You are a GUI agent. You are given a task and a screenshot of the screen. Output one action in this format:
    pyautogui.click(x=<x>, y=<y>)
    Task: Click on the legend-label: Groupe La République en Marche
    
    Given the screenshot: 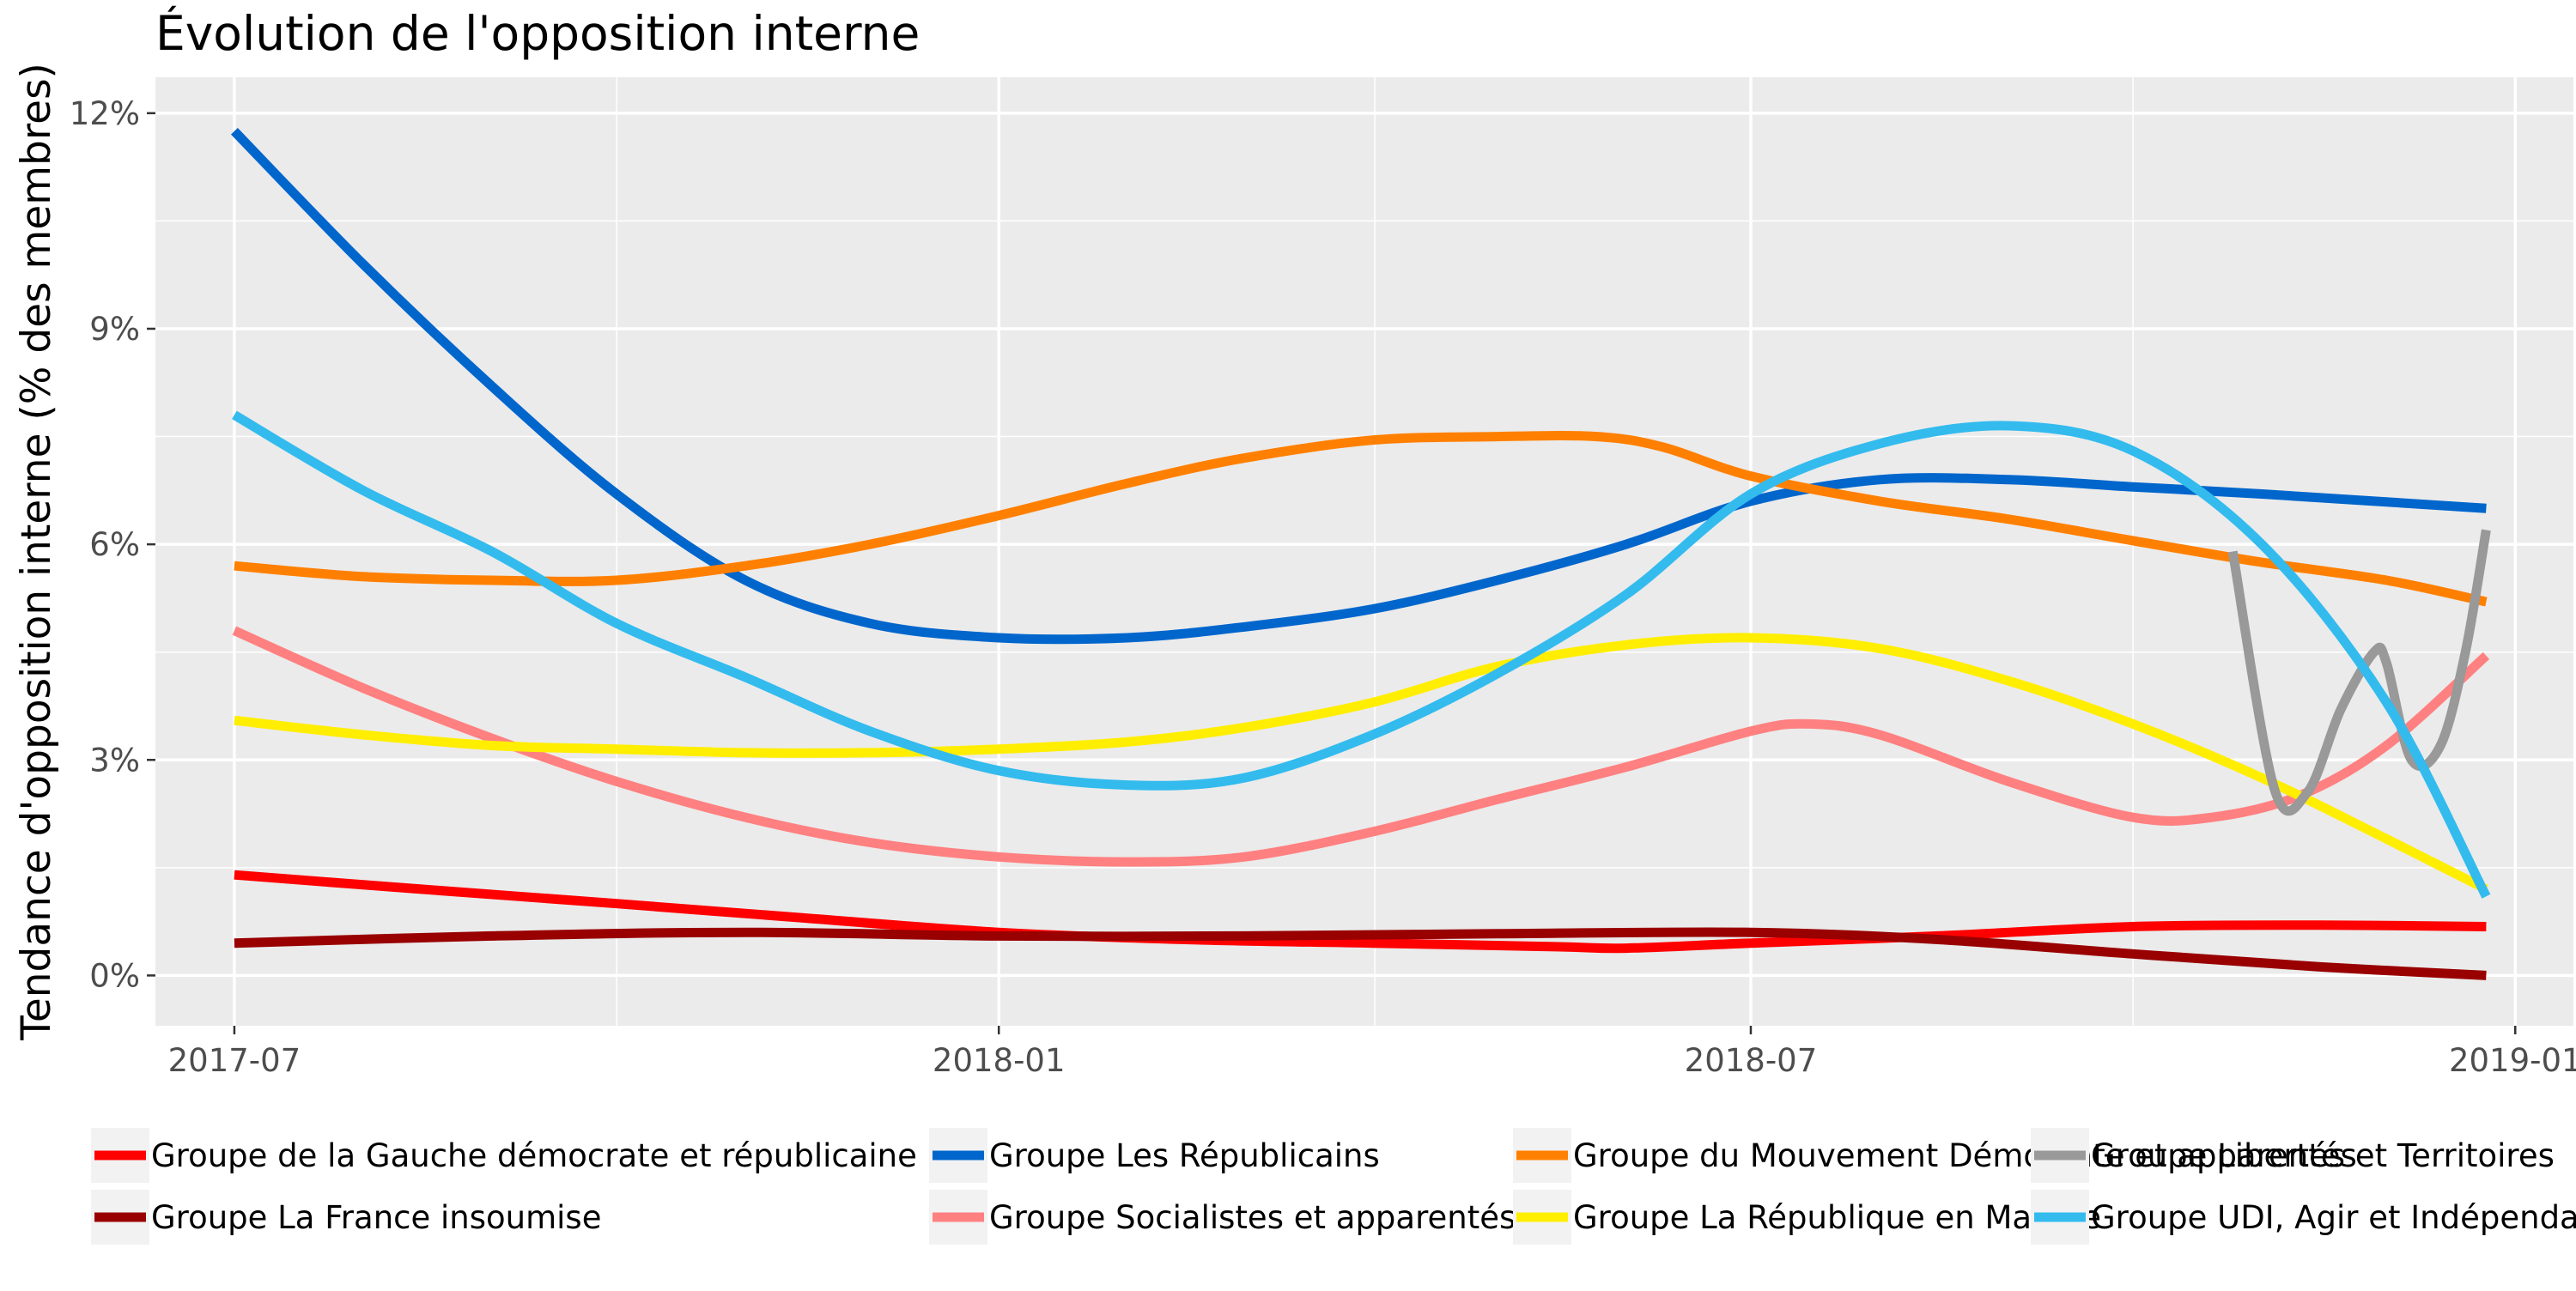 What is the action you would take?
    pyautogui.click(x=1837, y=1218)
    